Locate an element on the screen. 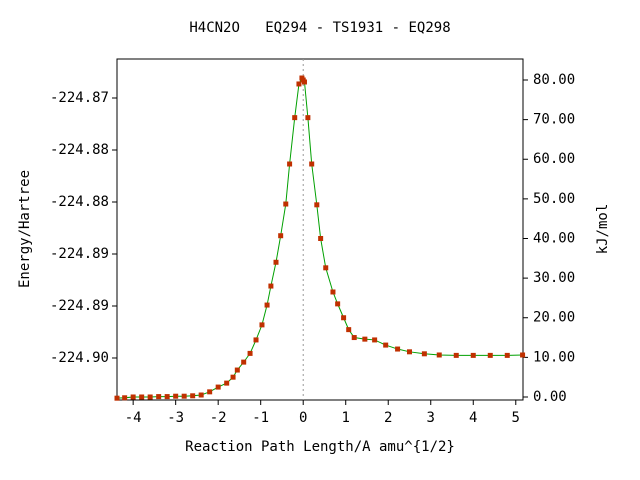  x-tick-label: -2 is located at coordinates (218, 418).